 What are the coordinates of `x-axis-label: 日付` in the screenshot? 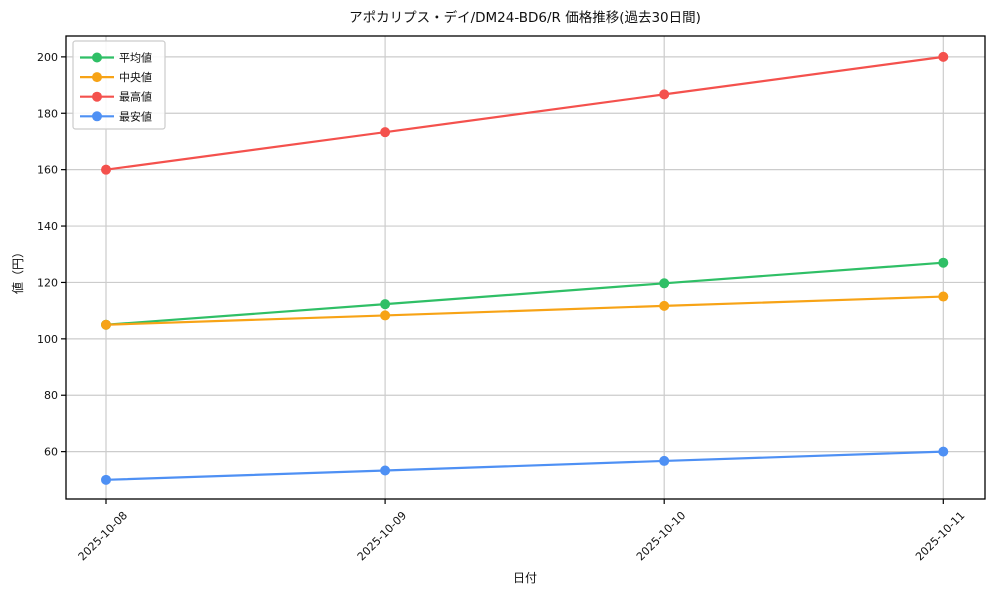 It's located at (525, 578).